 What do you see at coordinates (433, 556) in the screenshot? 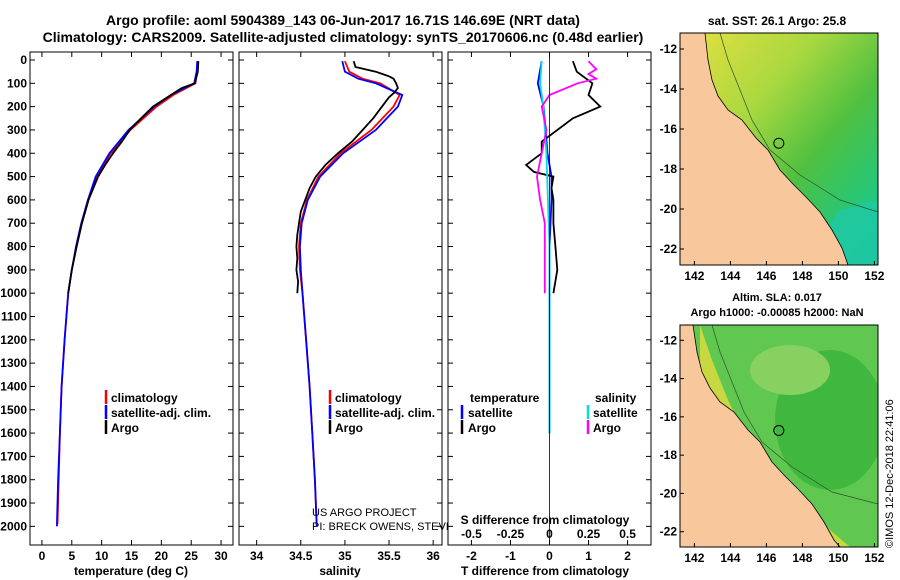
I see `x-tick-label: 36` at bounding box center [433, 556].